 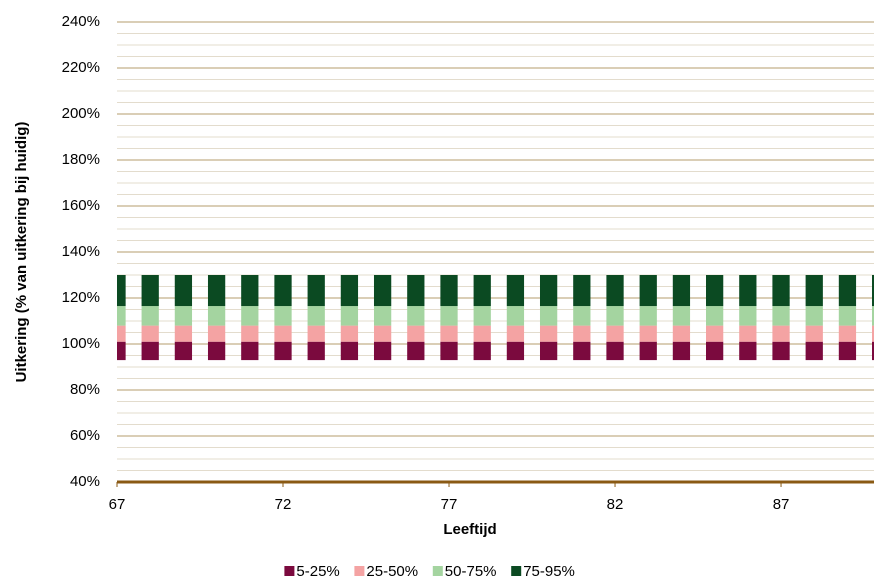 What do you see at coordinates (283, 504) in the screenshot?
I see `x-tick-label: 72` at bounding box center [283, 504].